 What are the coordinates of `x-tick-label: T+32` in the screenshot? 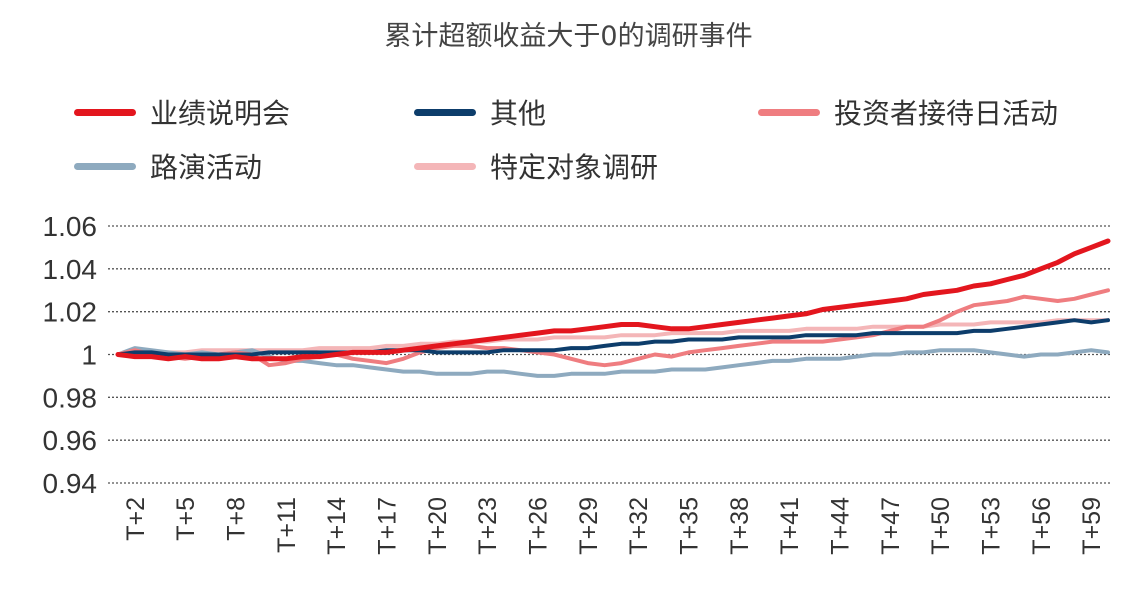 It's located at (639, 526).